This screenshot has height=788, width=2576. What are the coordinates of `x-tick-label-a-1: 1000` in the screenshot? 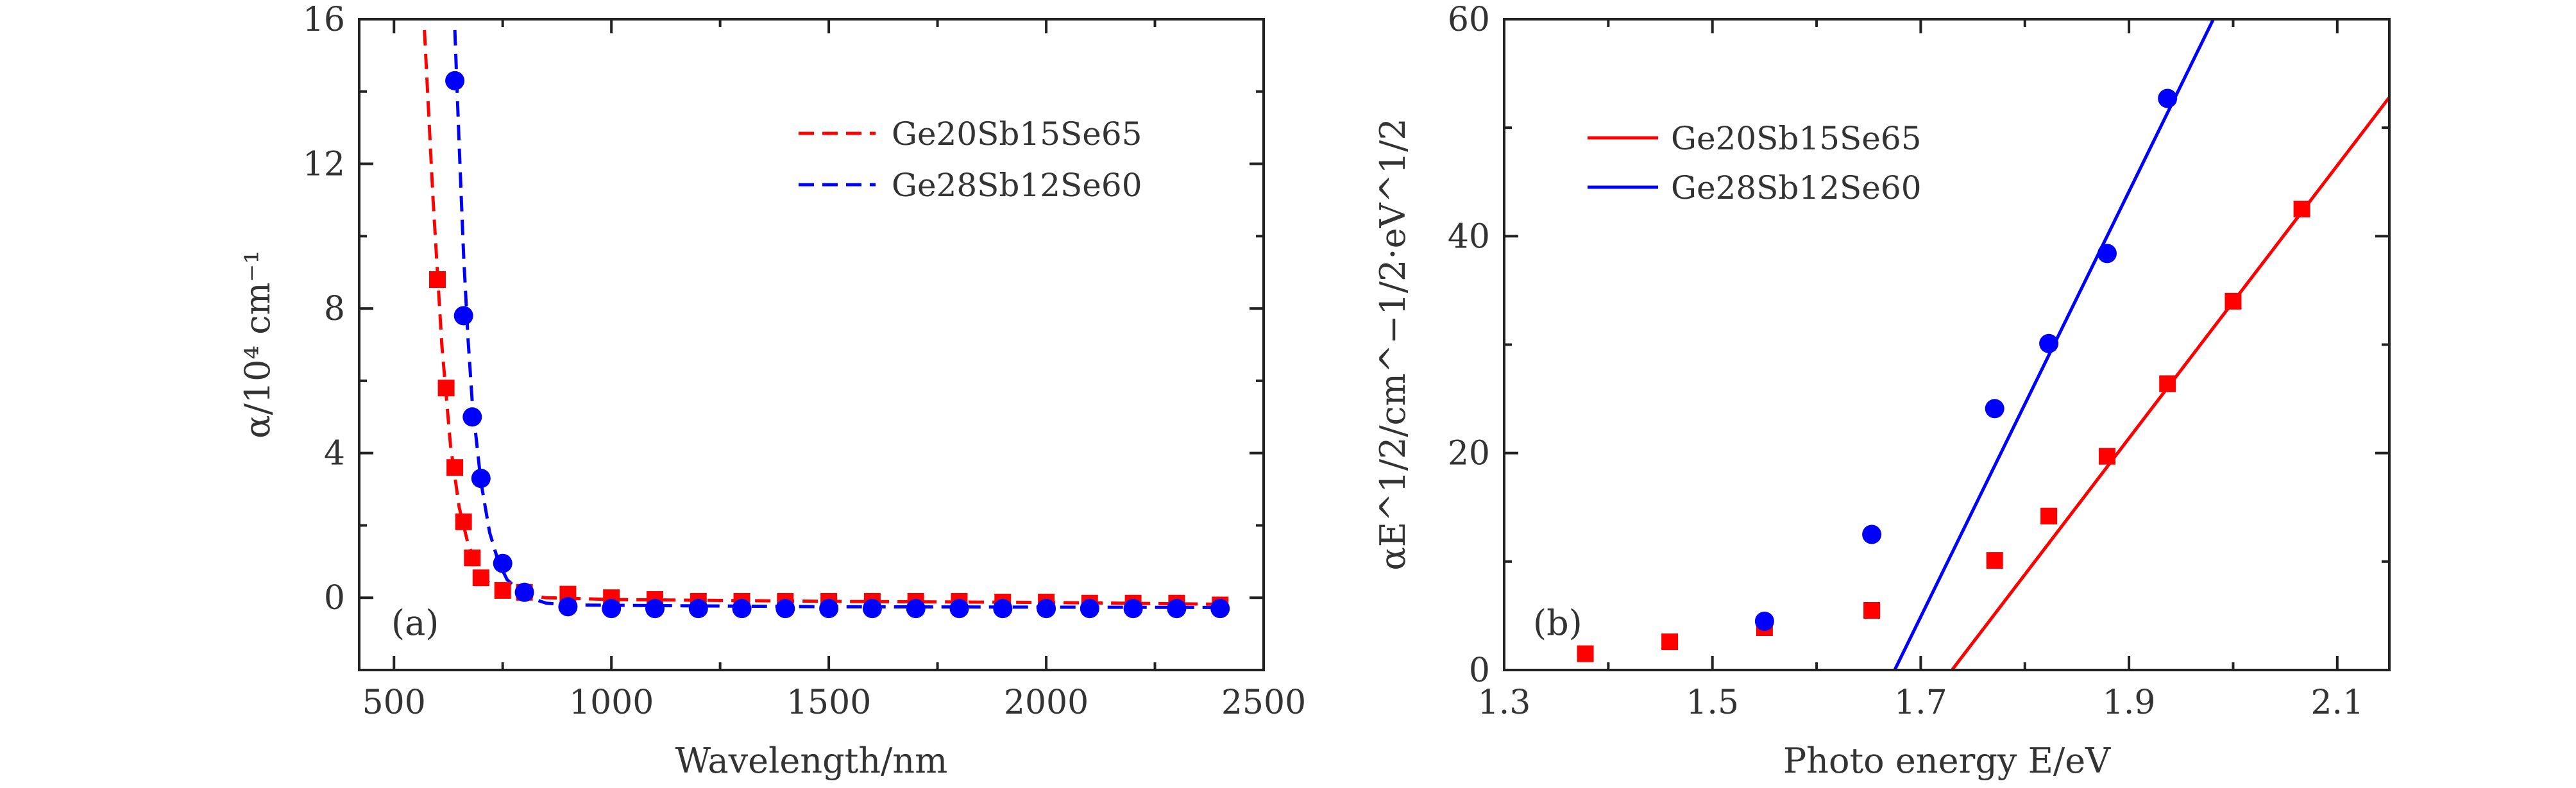 It's located at (611, 702).